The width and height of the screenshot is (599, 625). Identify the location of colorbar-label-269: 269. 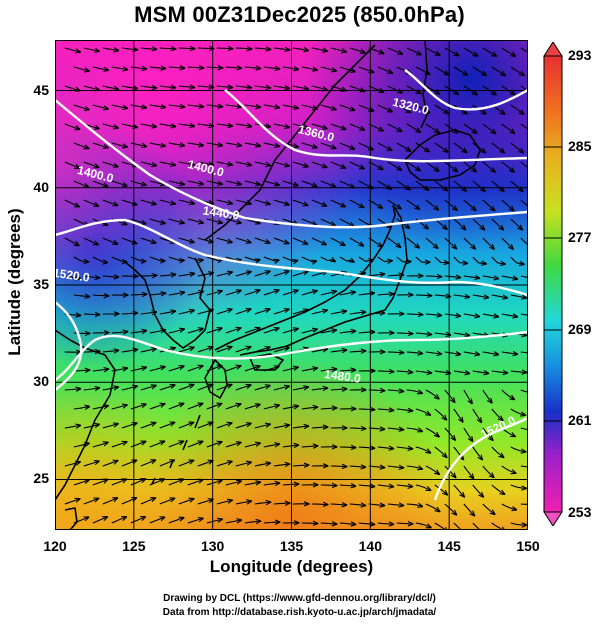
(580, 329).